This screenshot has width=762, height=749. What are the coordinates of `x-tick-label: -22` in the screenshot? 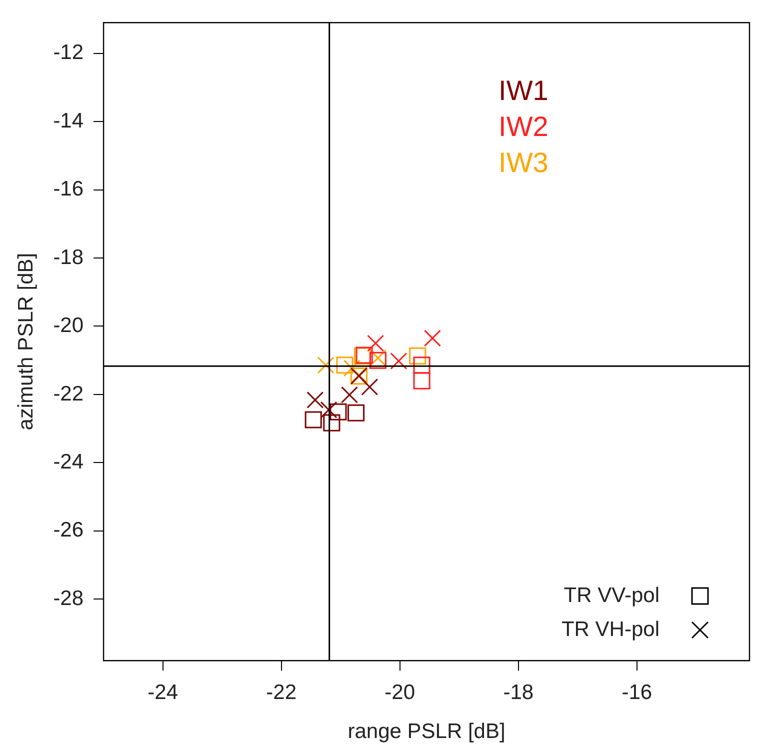 It's located at (281, 692).